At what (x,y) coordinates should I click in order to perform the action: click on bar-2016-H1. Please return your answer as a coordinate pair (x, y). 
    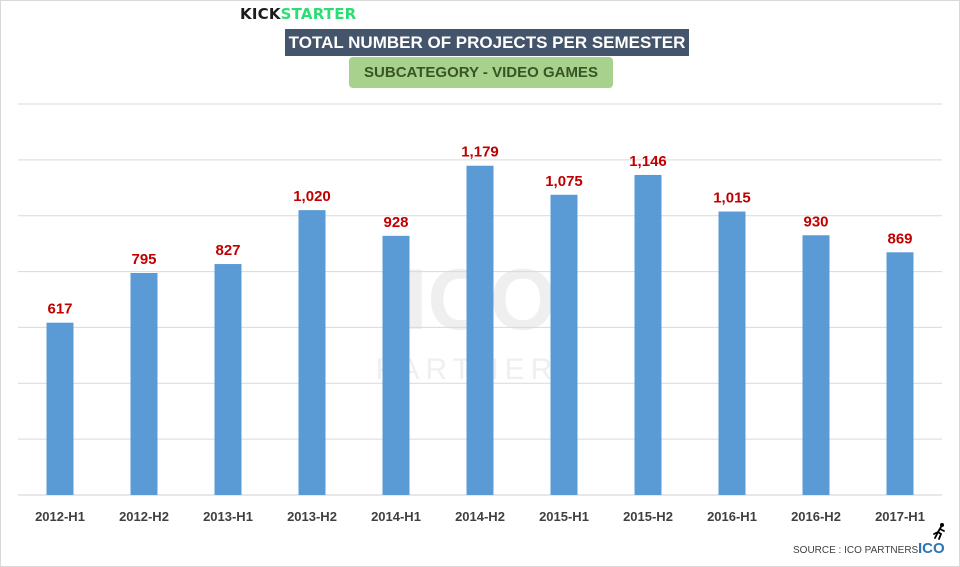
    Looking at the image, I should click on (732, 353).